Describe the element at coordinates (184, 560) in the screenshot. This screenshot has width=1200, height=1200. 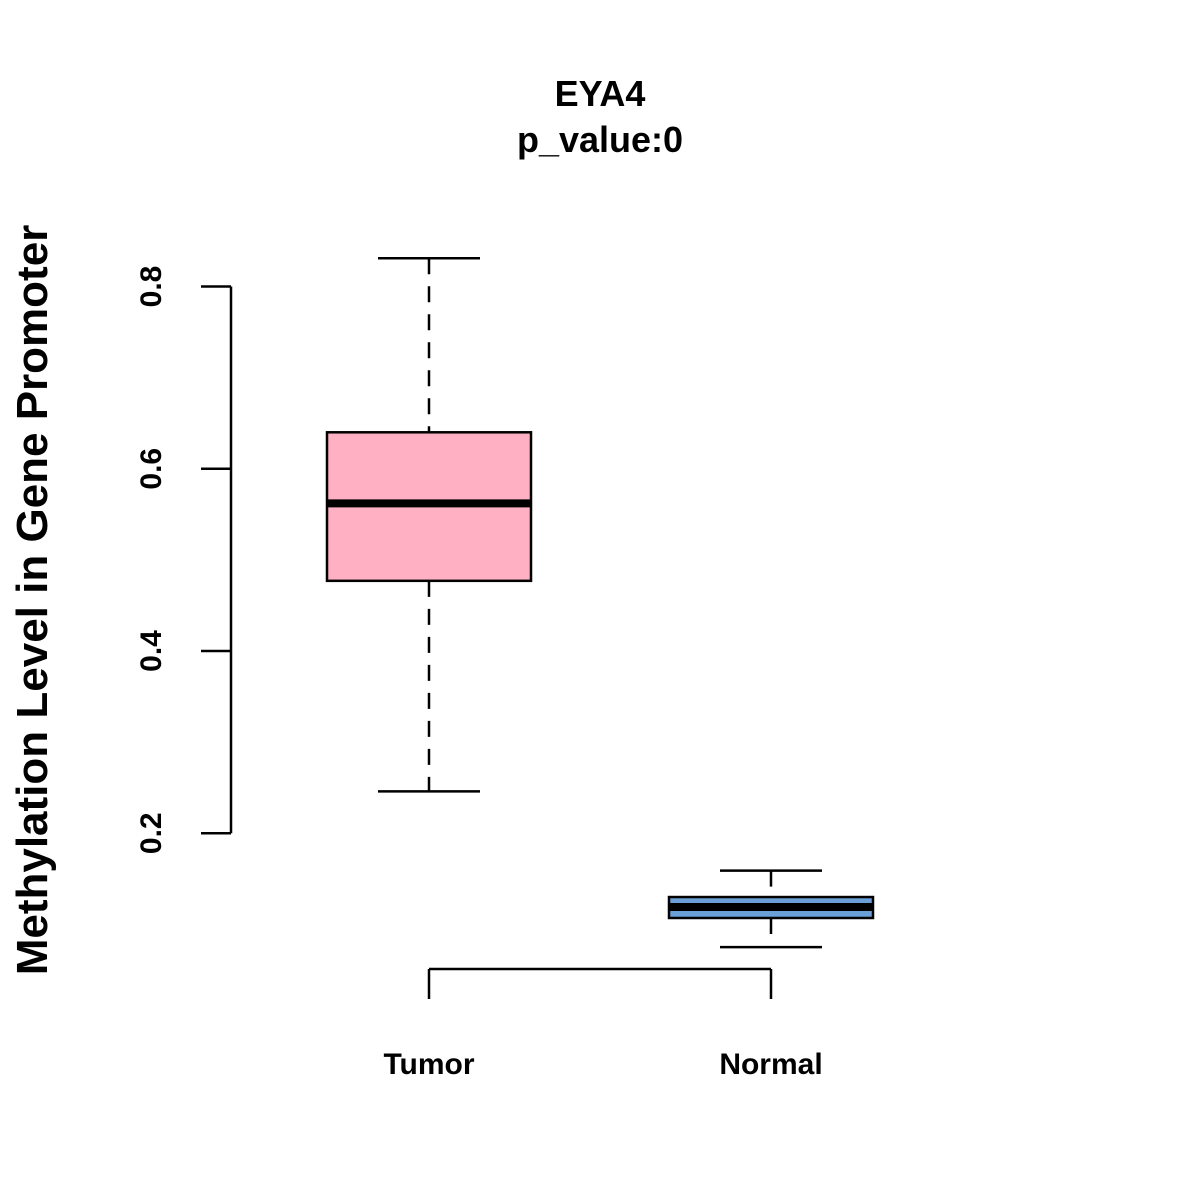
I see `y-axis: 0.2 0.4 0.6 0.8` at that location.